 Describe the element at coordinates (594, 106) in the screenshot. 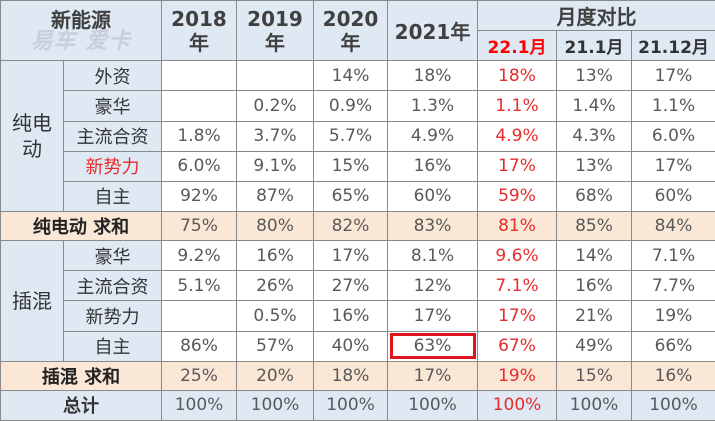

I see `cell-2101: 1.4%` at that location.